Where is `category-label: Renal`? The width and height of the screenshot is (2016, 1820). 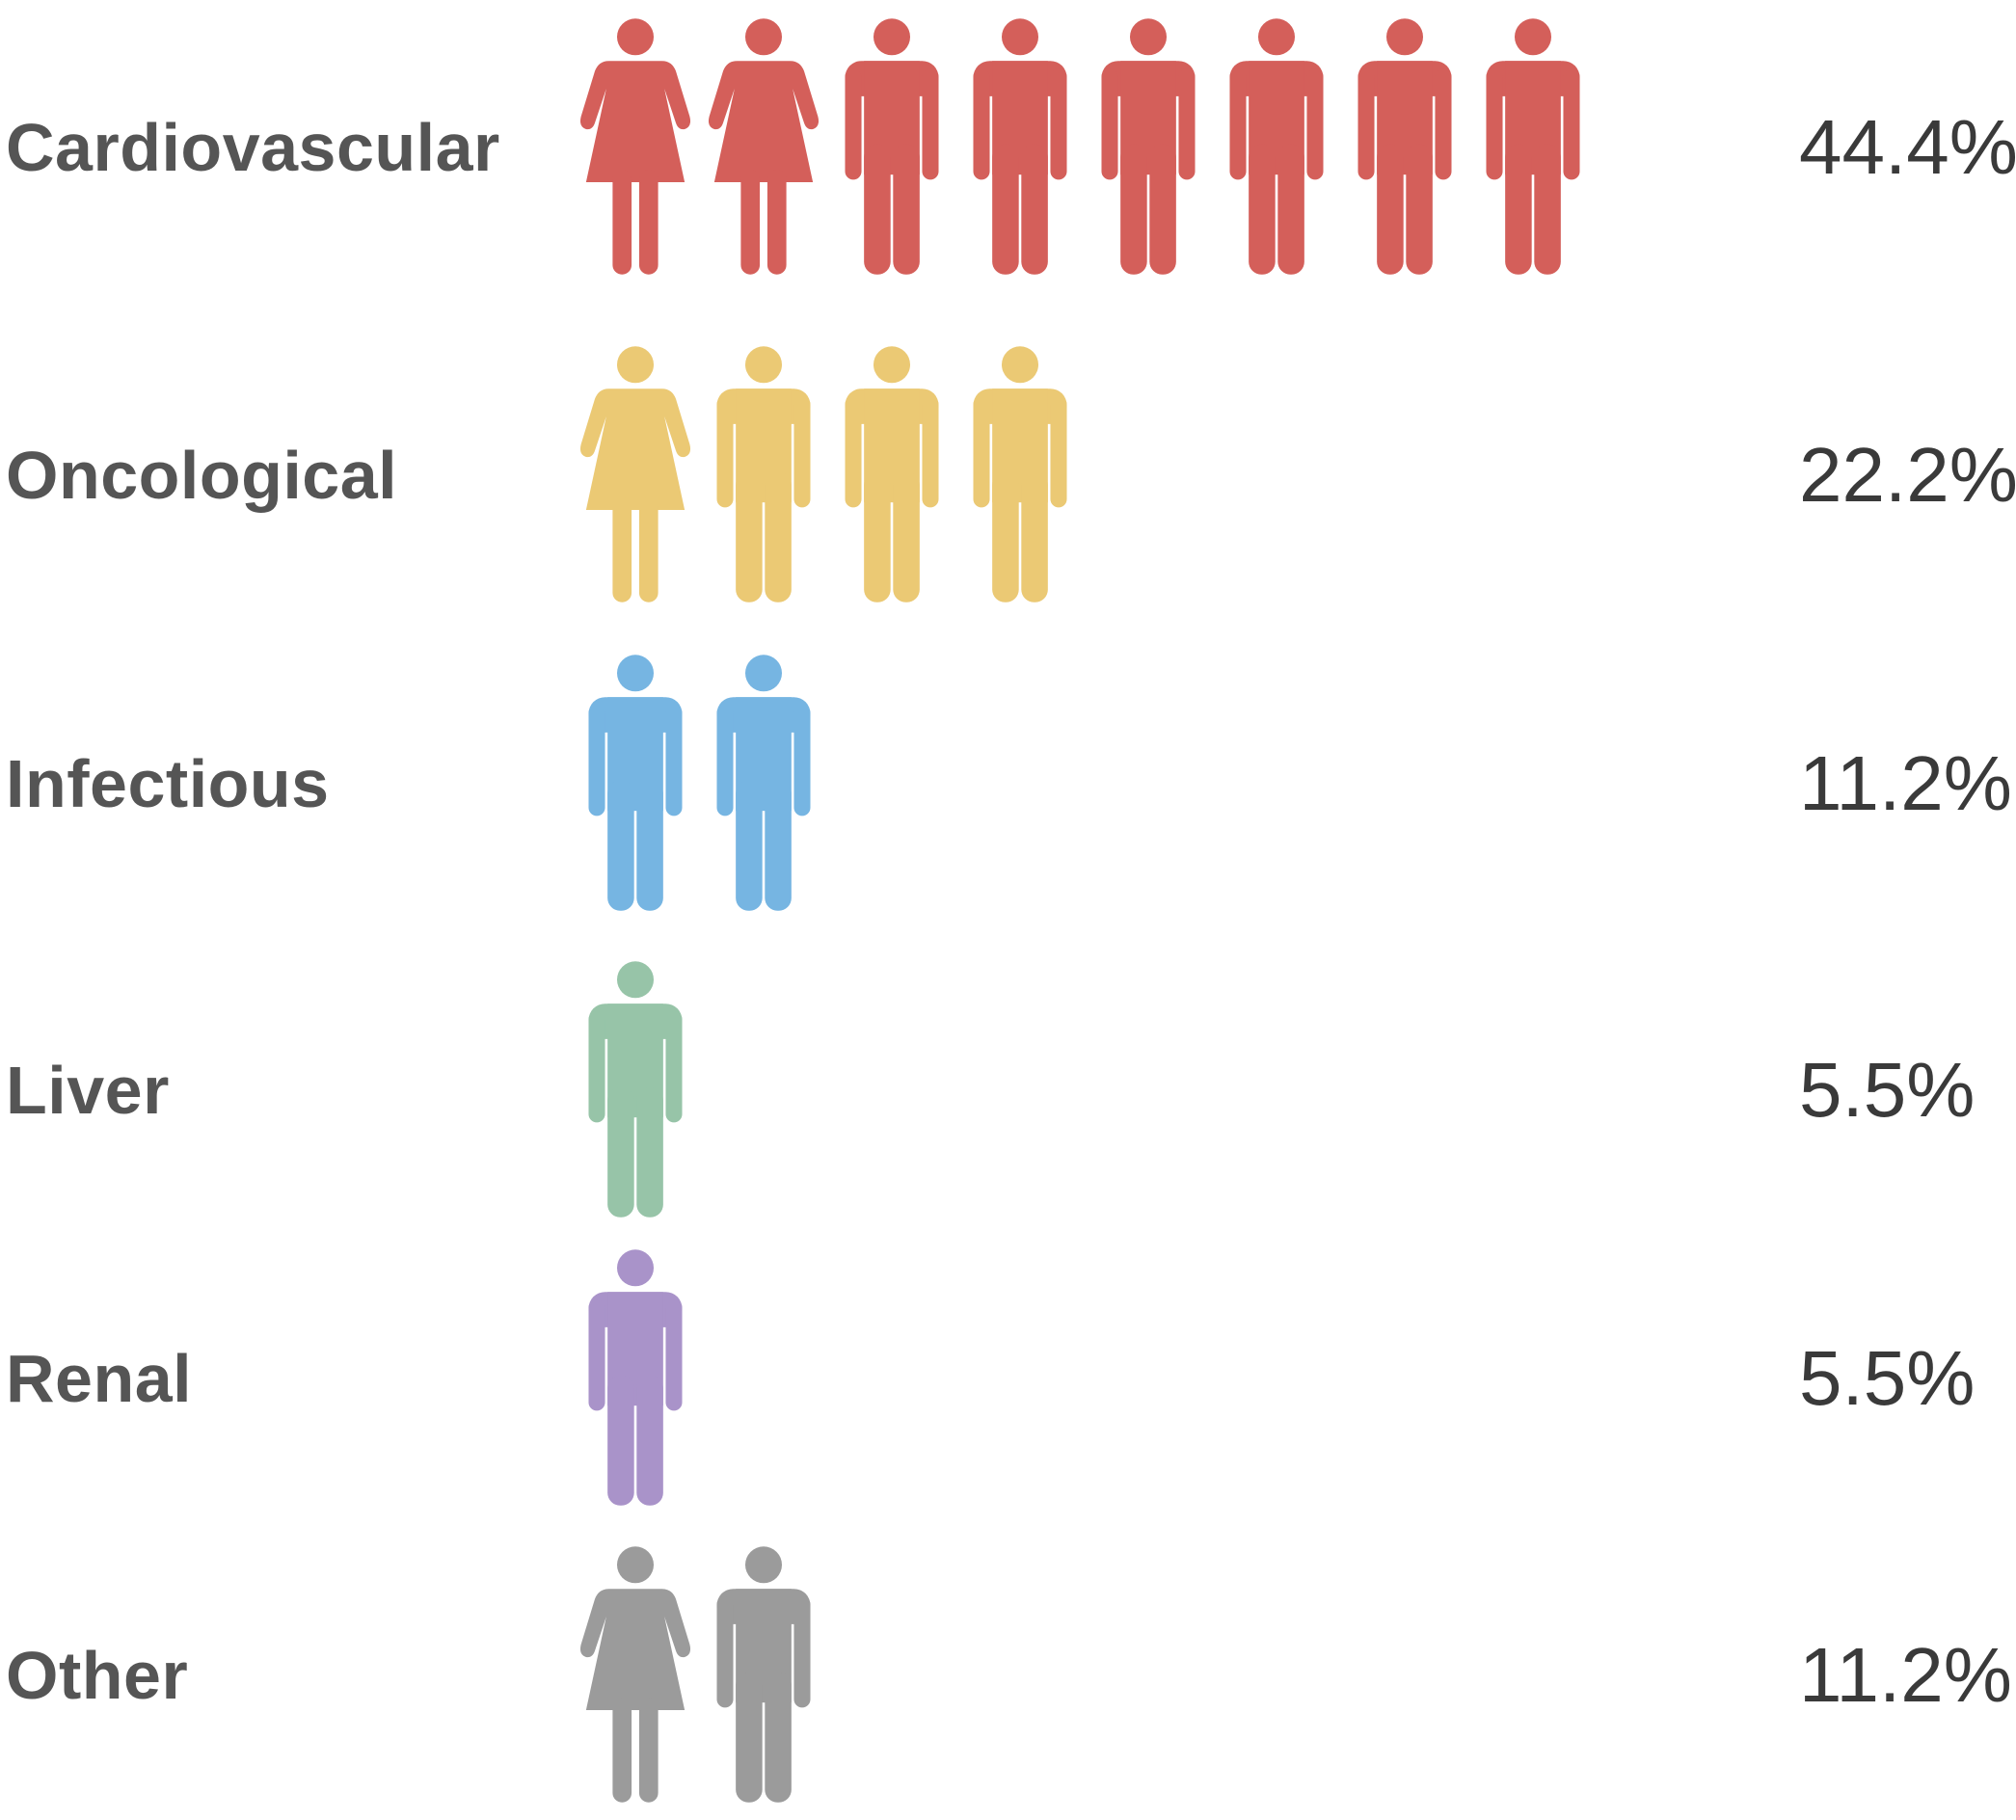
category-label: Renal is located at coordinates (99, 1379).